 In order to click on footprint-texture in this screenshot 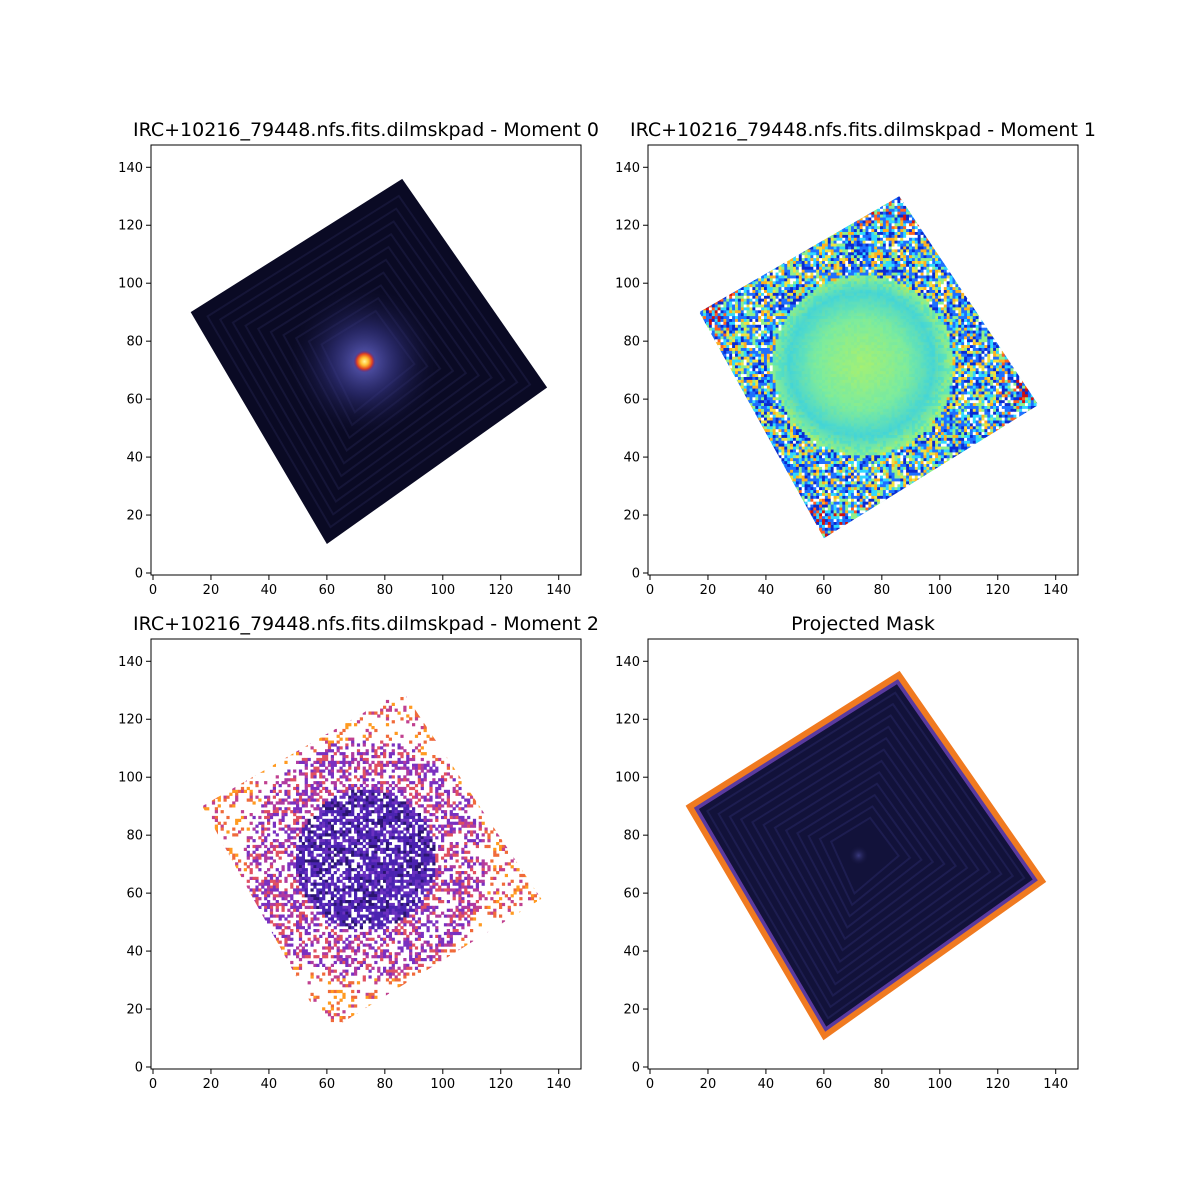, I will do `click(867, 343)`.